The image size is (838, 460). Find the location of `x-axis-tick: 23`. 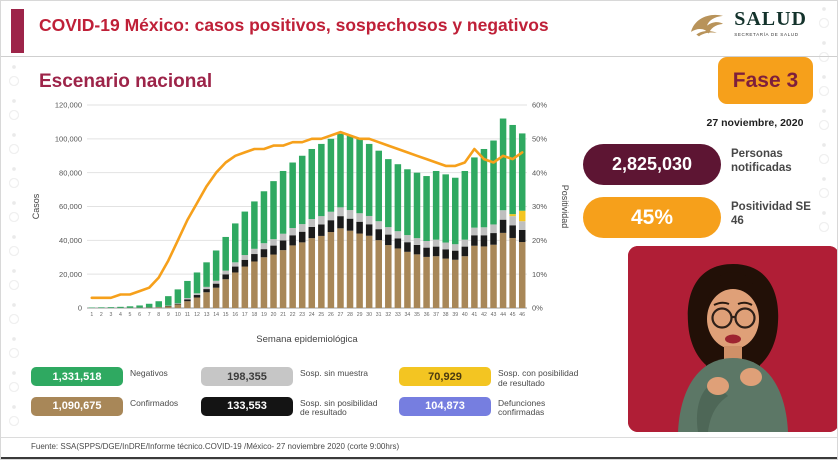

x-axis-tick: 23 is located at coordinates (302, 315).